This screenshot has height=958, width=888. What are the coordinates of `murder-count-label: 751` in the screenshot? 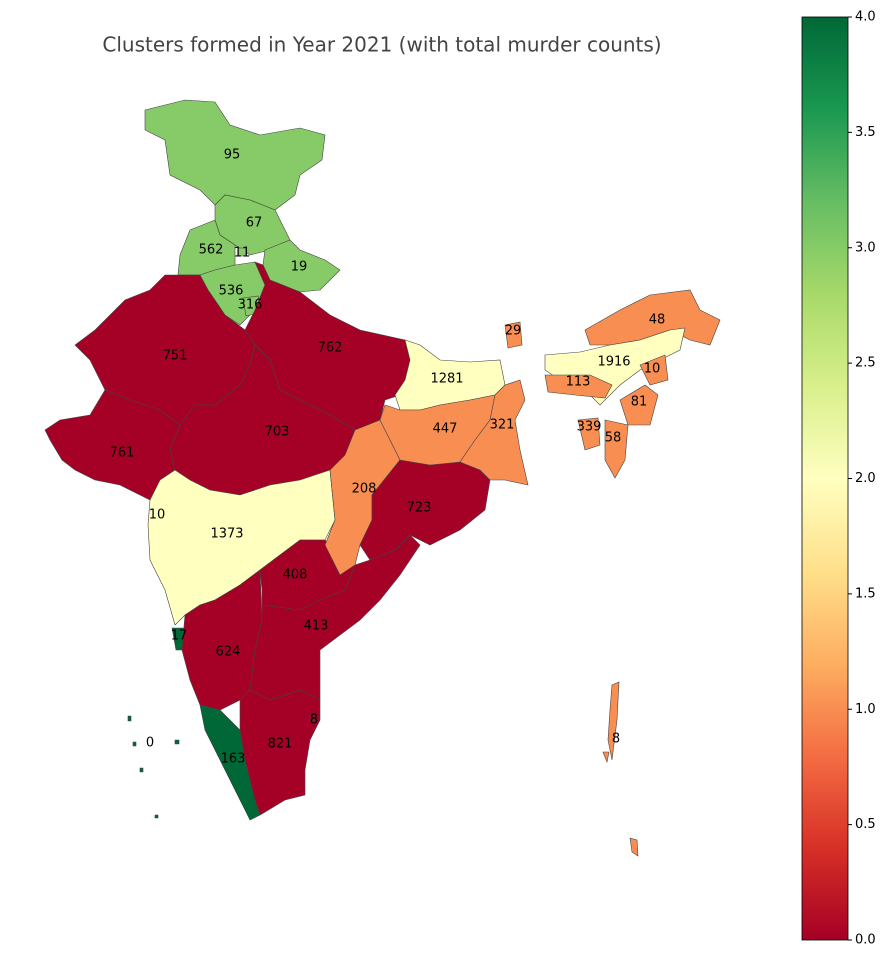 It's located at (175, 356).